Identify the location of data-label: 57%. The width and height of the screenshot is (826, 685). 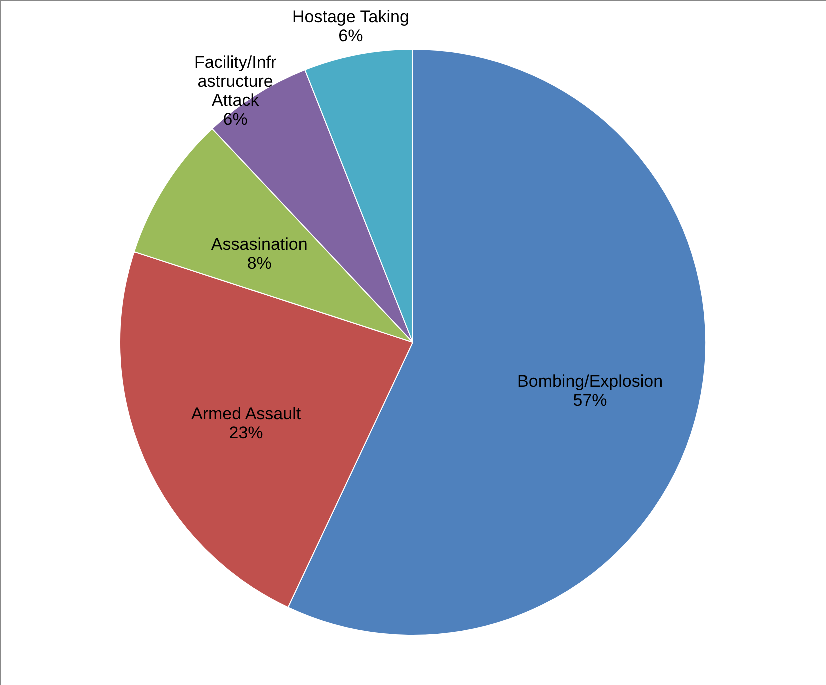
(590, 400).